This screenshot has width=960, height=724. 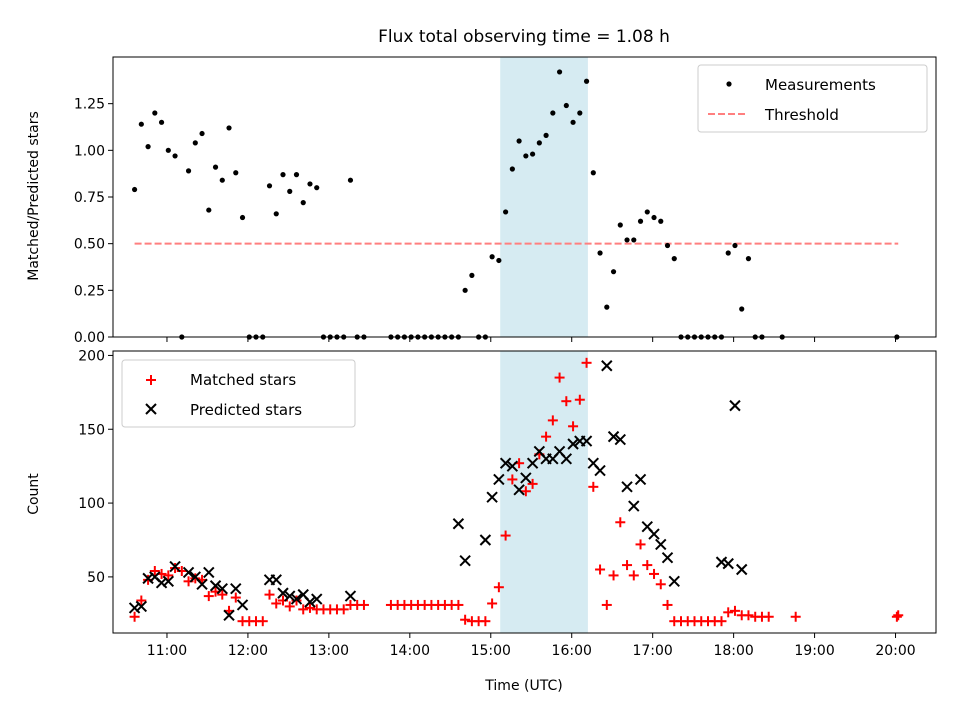 I want to click on y-tick-label: 0.75, so click(x=89, y=198).